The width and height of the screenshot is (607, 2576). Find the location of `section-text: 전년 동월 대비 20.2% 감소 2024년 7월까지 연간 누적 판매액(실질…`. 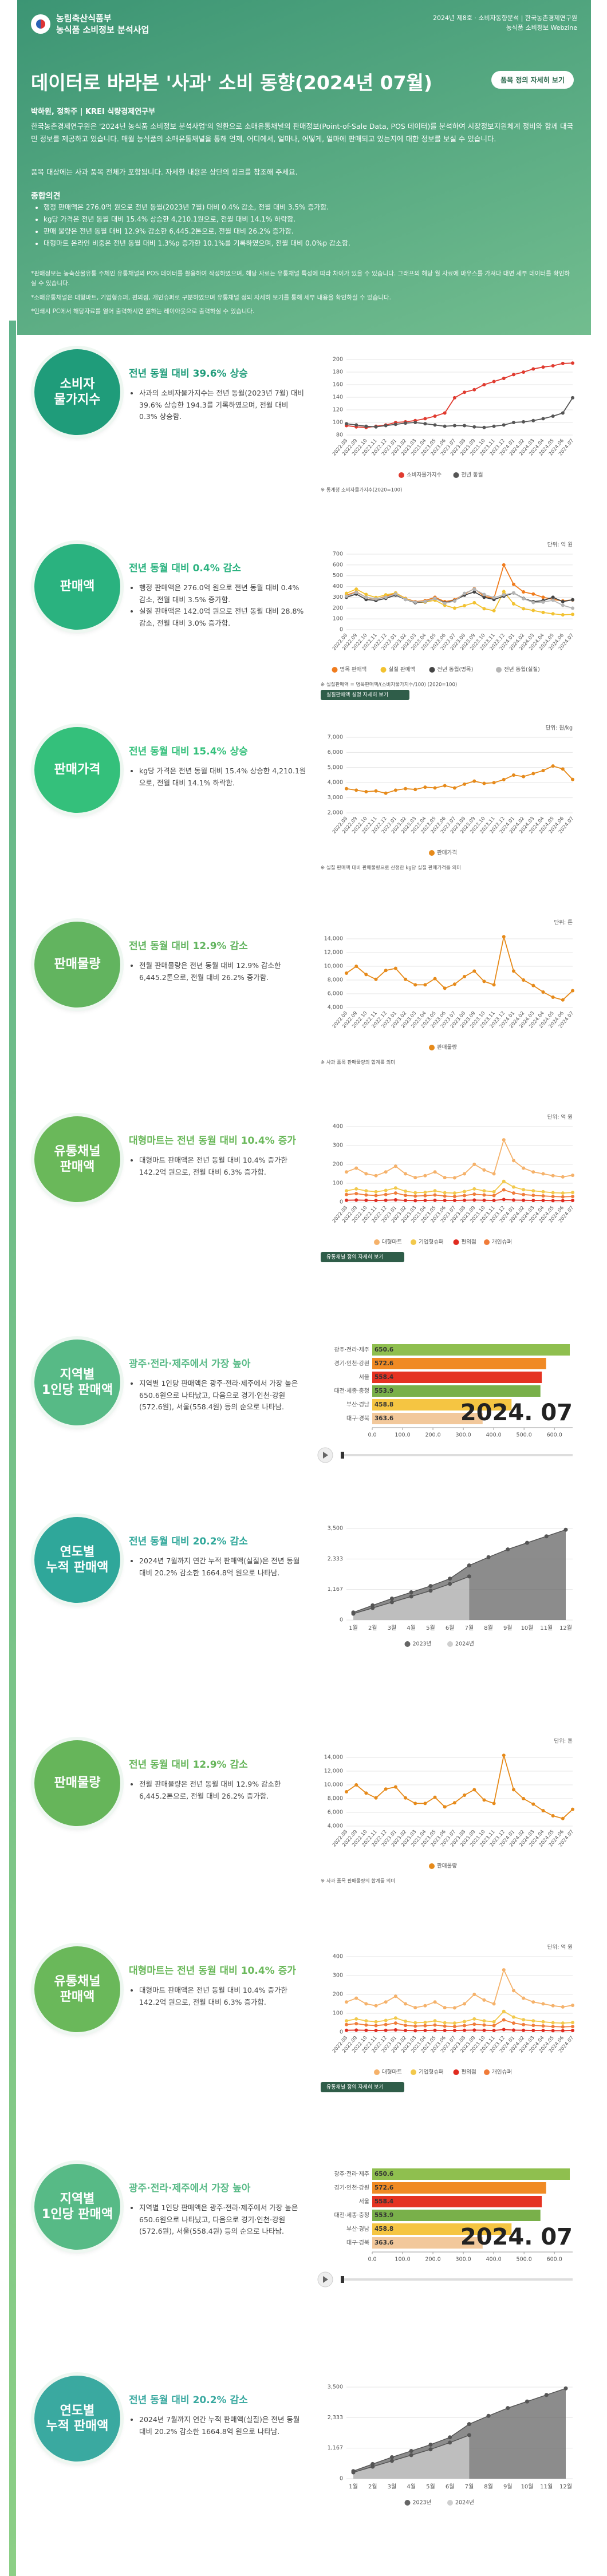

section-text: 전년 동월 대비 20.2% 감소 2024년 7월까지 연간 누적 판매액(실질… is located at coordinates (217, 2414).